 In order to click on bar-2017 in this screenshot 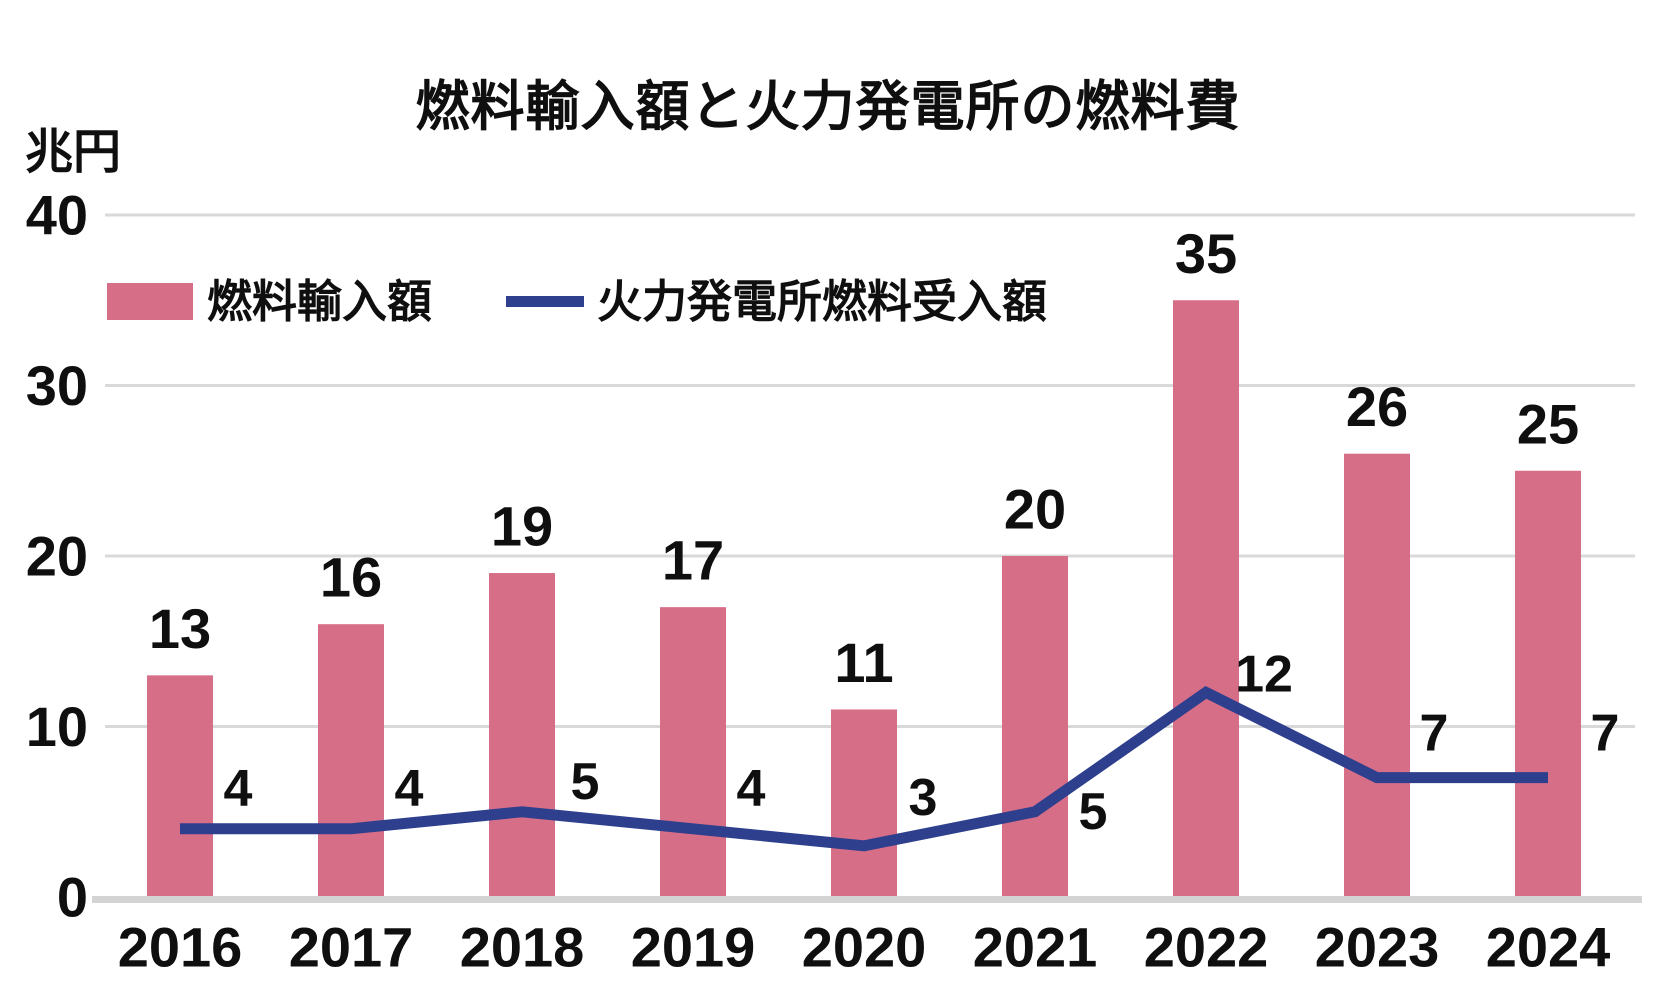, I will do `click(351, 760)`.